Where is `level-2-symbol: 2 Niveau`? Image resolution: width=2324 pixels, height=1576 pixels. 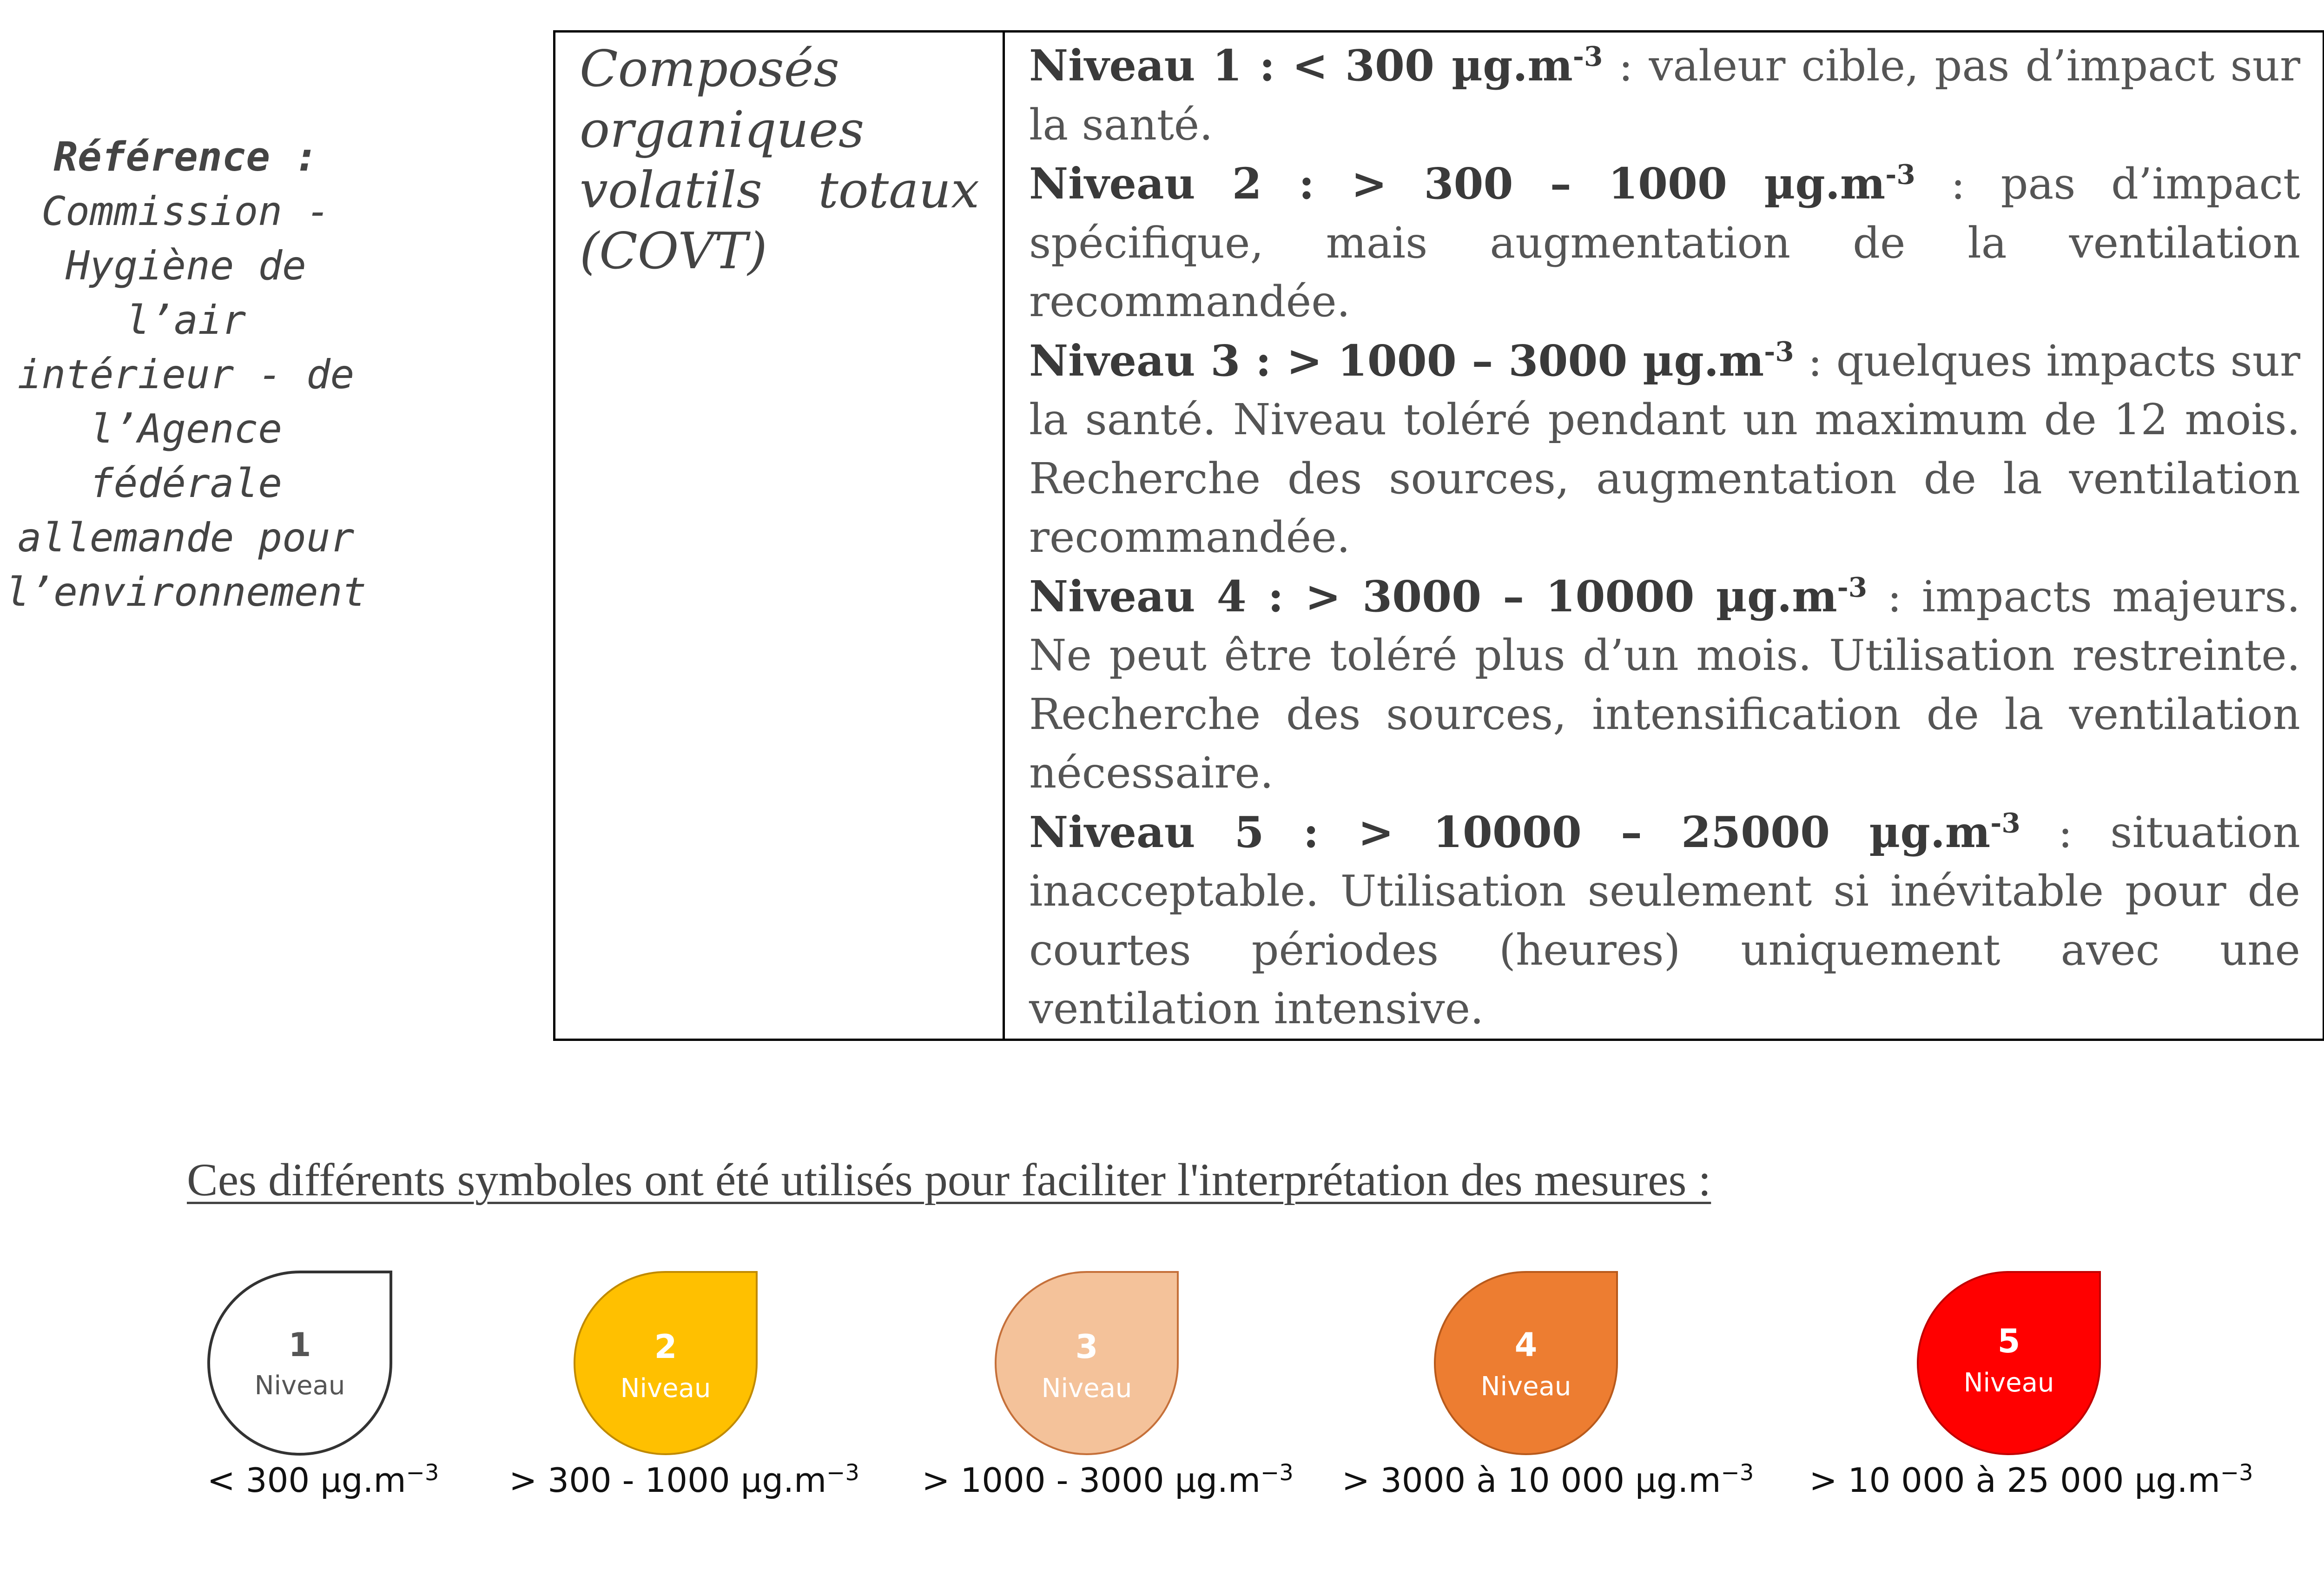
level-2-symbol: 2 Niveau is located at coordinates (666, 1363).